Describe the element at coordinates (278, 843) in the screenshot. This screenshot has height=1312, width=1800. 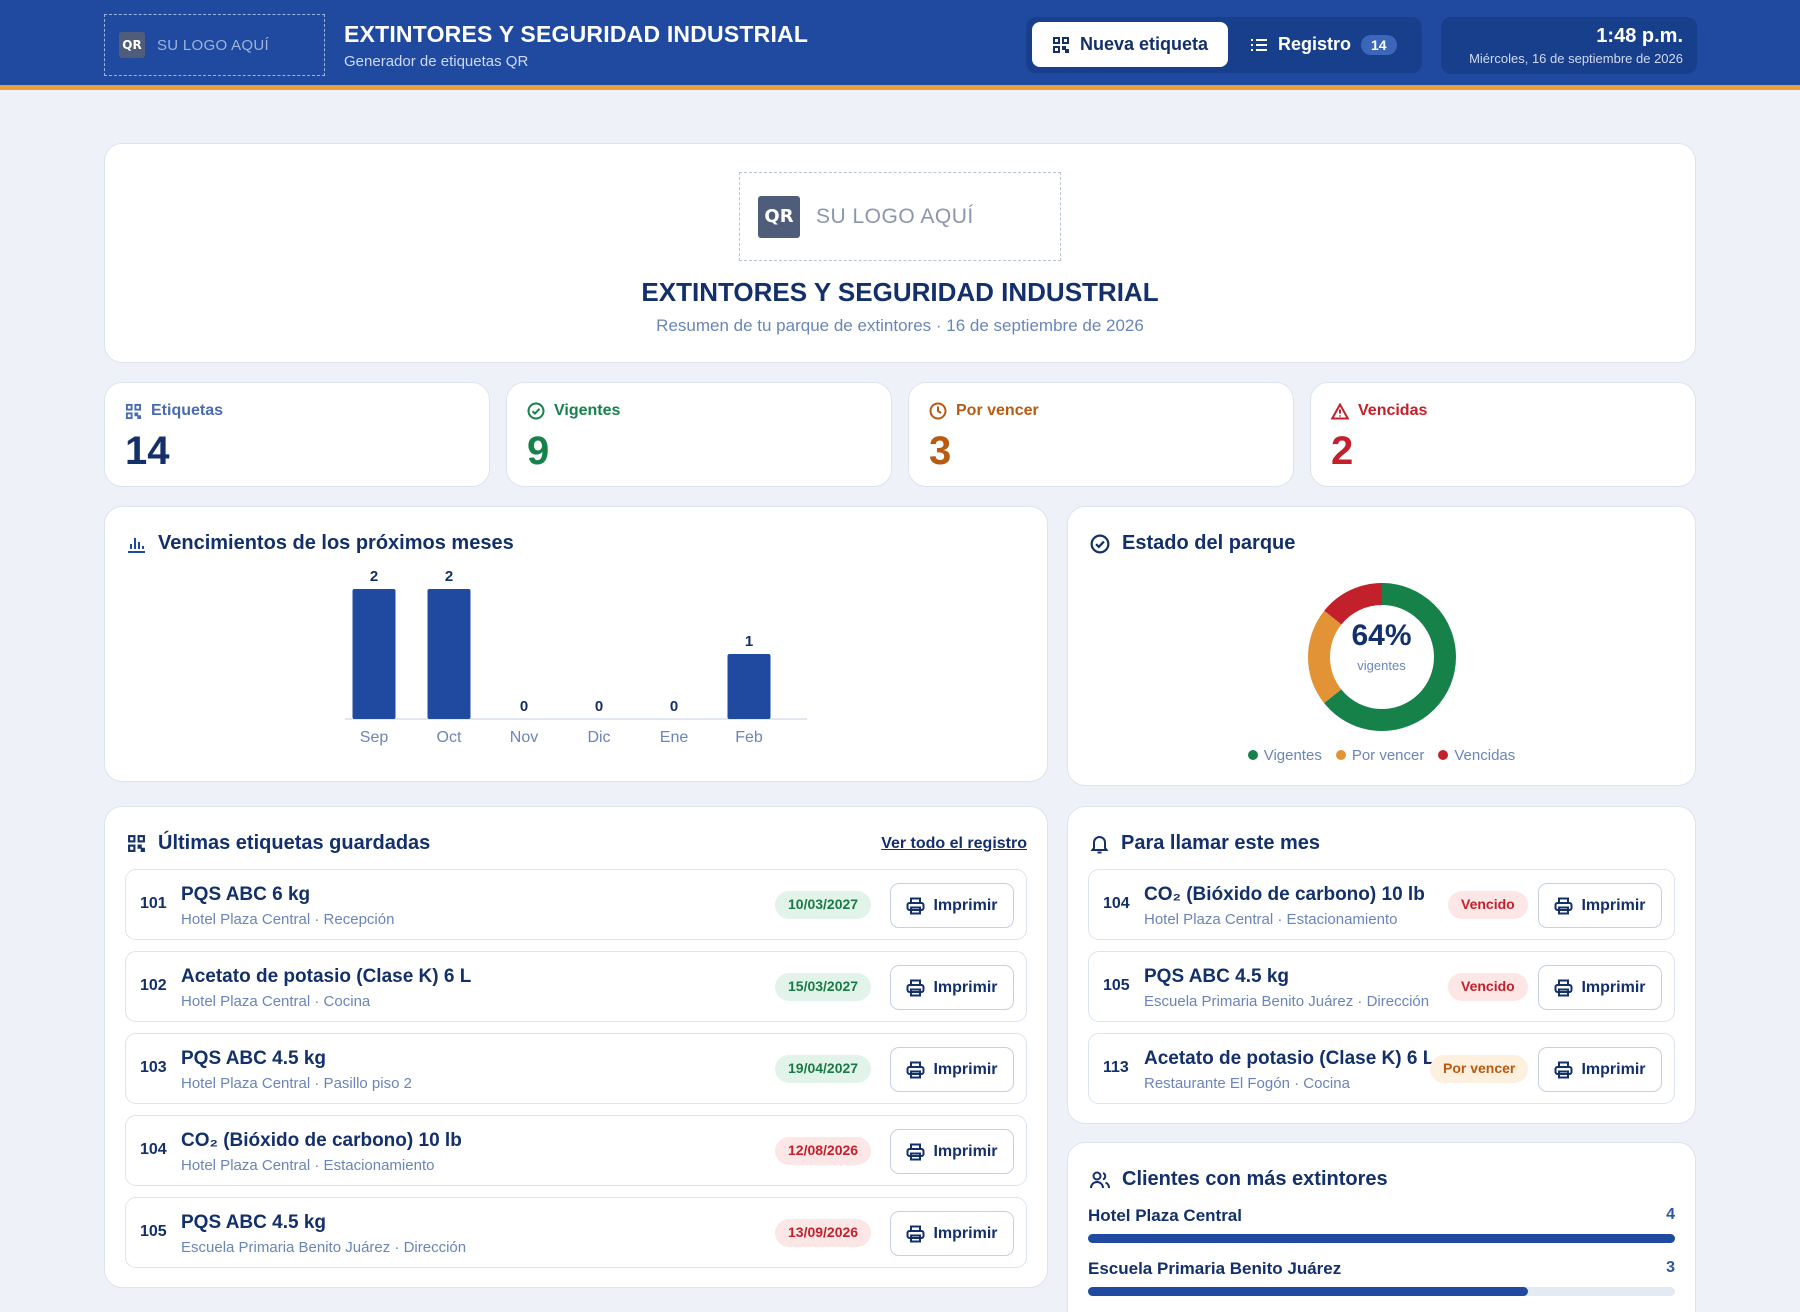
I see `section-title: Últimas etiquetas guardadas` at that location.